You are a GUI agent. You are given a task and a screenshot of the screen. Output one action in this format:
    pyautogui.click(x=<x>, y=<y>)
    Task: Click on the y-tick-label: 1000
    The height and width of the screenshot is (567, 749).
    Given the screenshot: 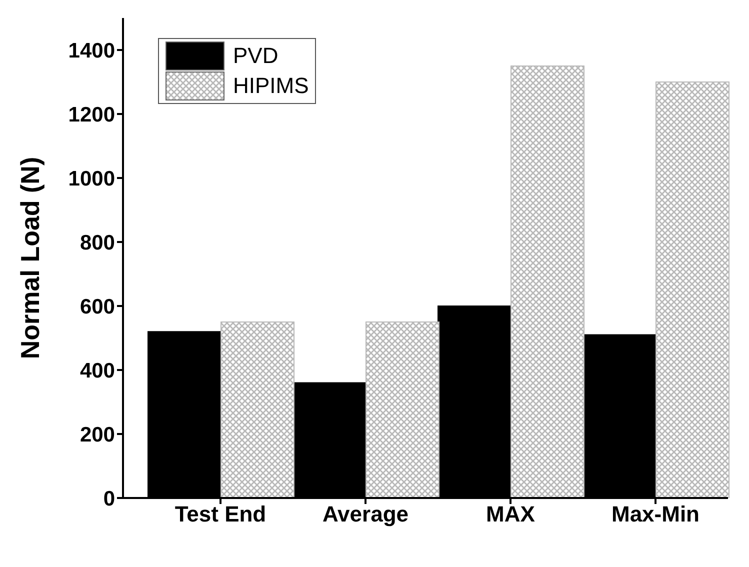 What is the action you would take?
    pyautogui.click(x=91, y=178)
    